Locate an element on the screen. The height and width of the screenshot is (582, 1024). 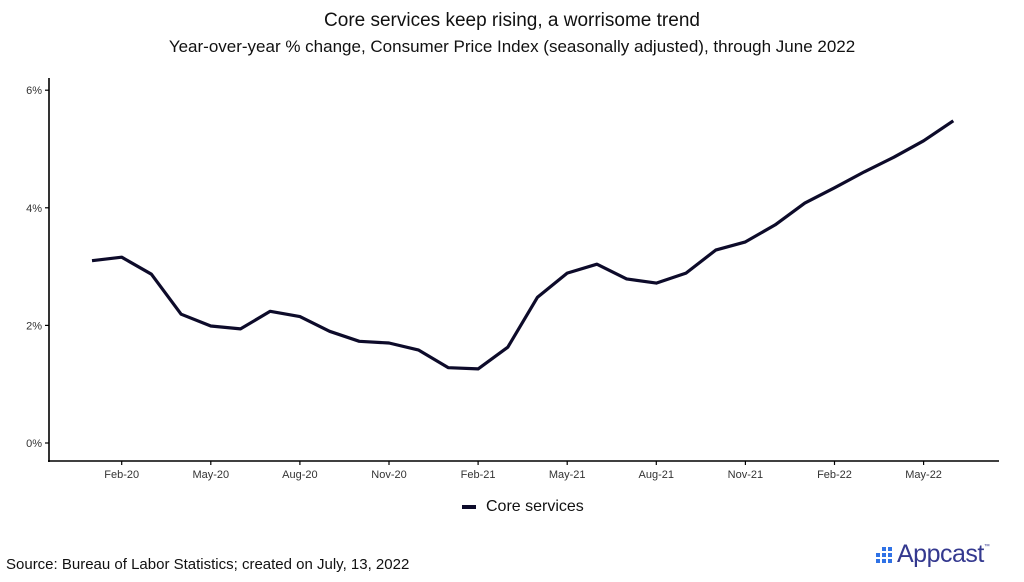
x-tick-label: Nov-20 is located at coordinates (388, 475).